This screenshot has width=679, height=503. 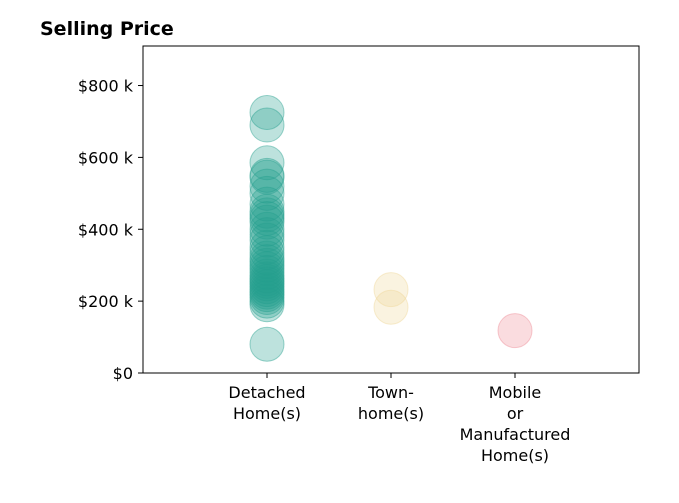 What do you see at coordinates (266, 392) in the screenshot?
I see `x-tick-label-line: Detached` at bounding box center [266, 392].